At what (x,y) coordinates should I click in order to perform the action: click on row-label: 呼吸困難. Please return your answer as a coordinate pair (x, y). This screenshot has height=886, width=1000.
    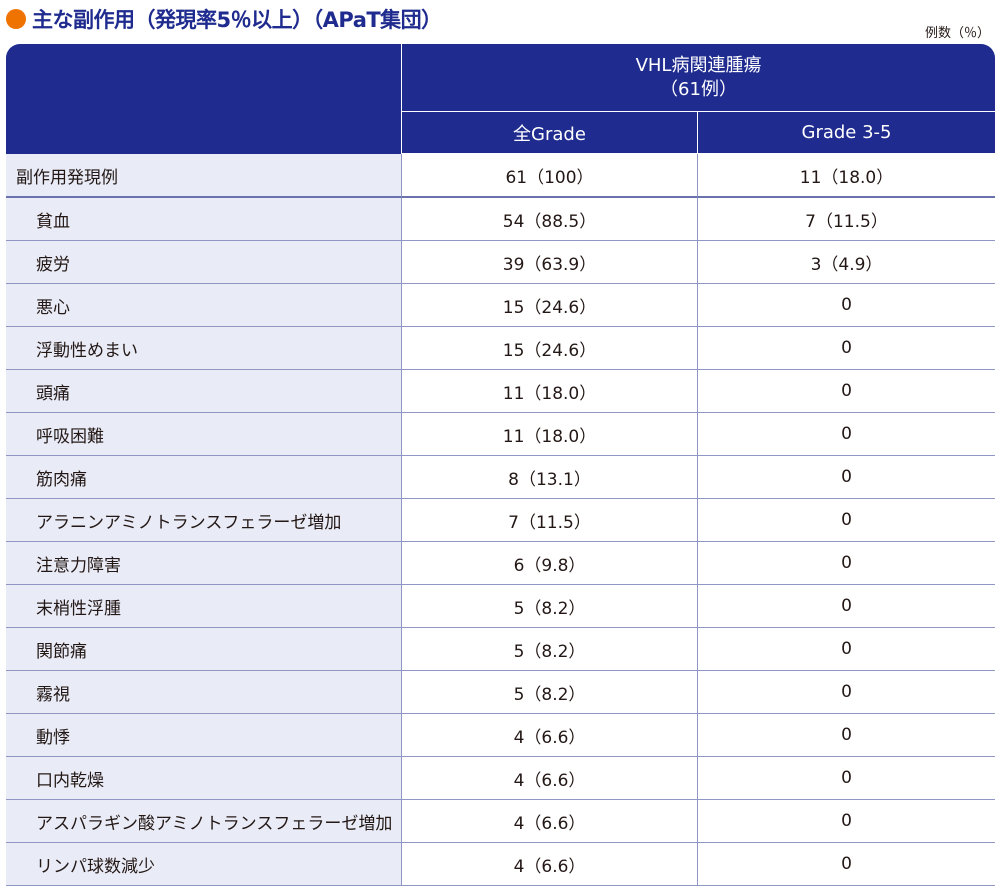
    Looking at the image, I should click on (204, 434).